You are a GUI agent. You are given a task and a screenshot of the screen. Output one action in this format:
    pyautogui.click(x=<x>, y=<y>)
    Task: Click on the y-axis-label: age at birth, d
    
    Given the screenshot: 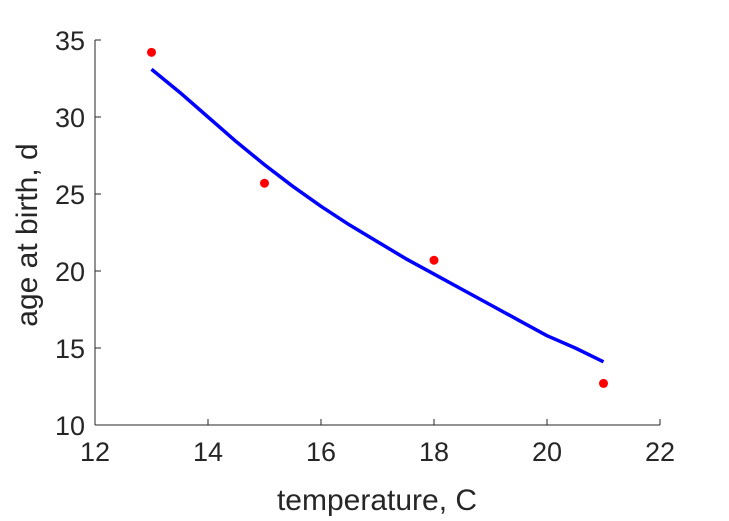 What is the action you would take?
    pyautogui.click(x=27, y=234)
    